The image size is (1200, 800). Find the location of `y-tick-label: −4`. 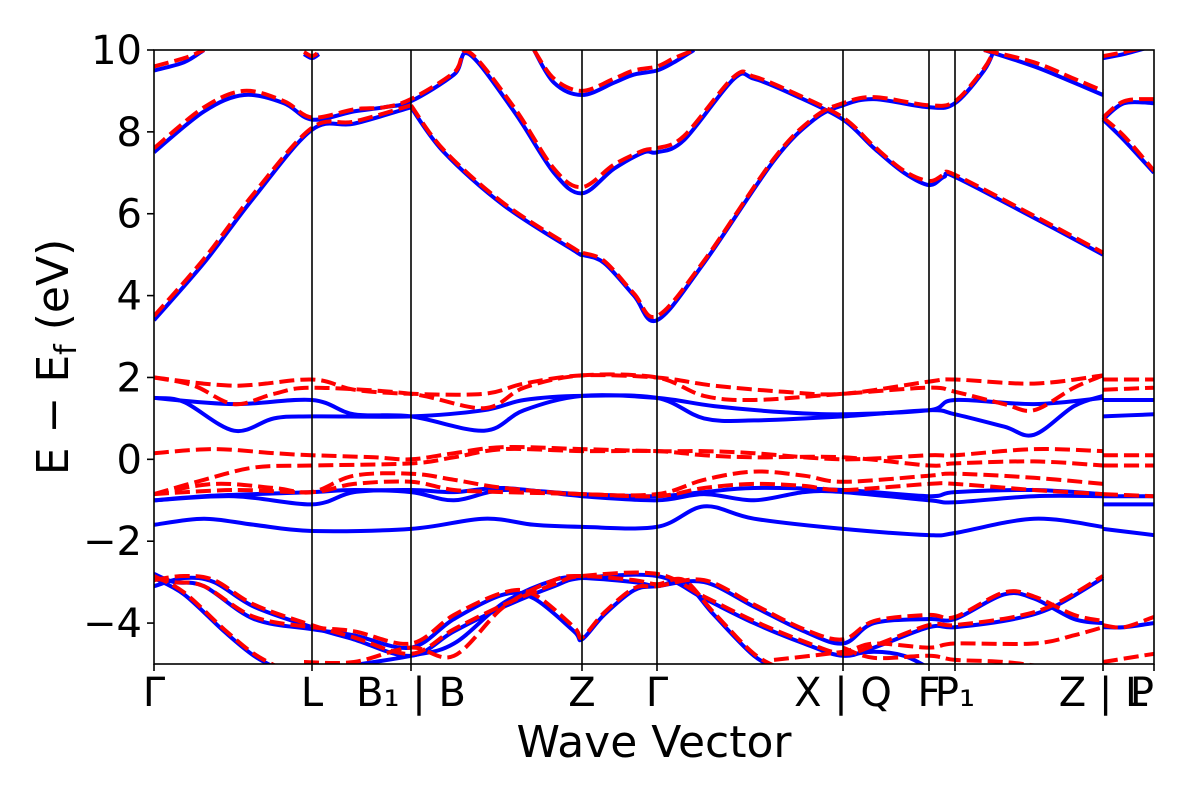

y-tick-label: −4 is located at coordinates (112, 624).